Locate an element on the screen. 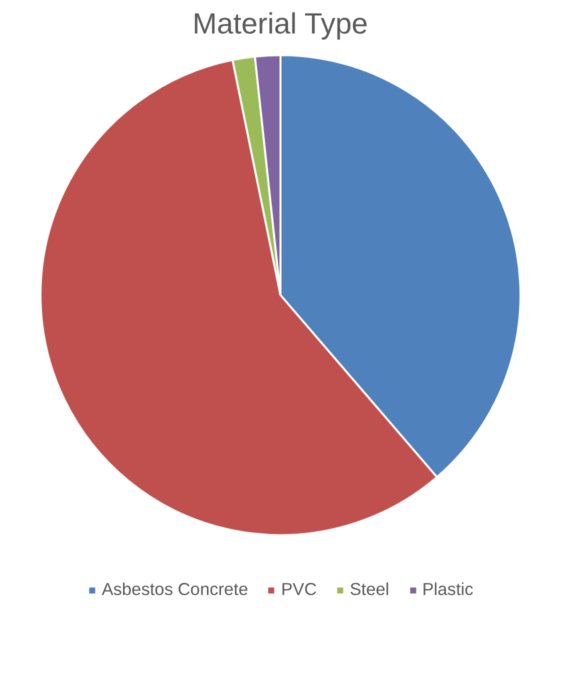  legend-label: PVC is located at coordinates (299, 589).